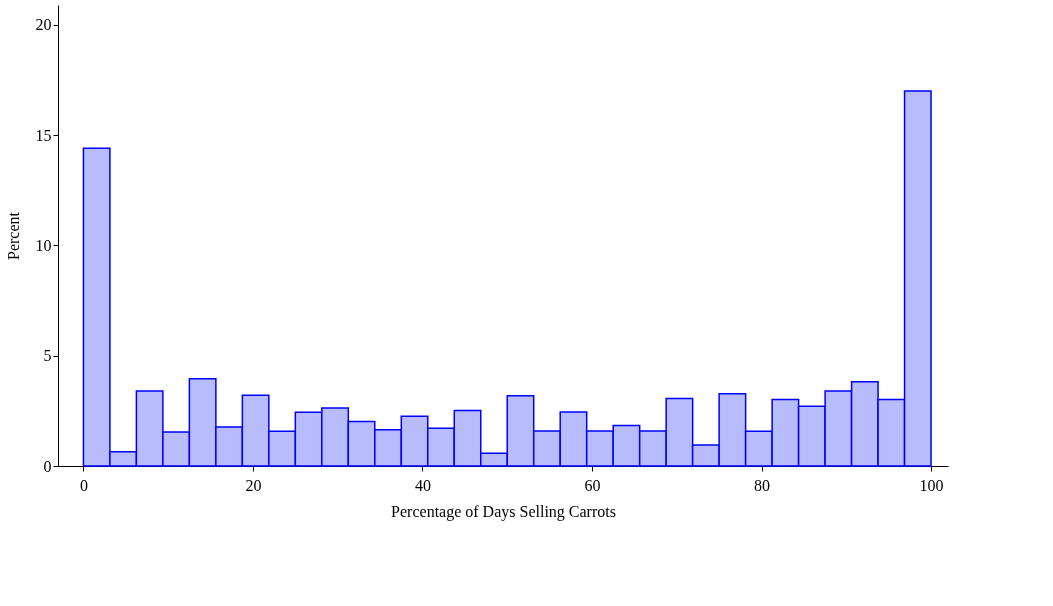  I want to click on y-tick-label: 10, so click(43, 245).